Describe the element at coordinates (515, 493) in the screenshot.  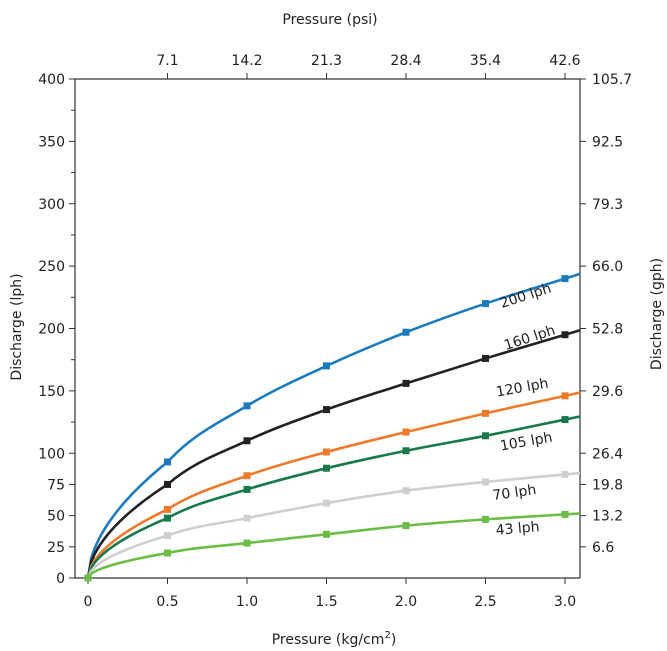
I see `series-label: 70 lph` at that location.